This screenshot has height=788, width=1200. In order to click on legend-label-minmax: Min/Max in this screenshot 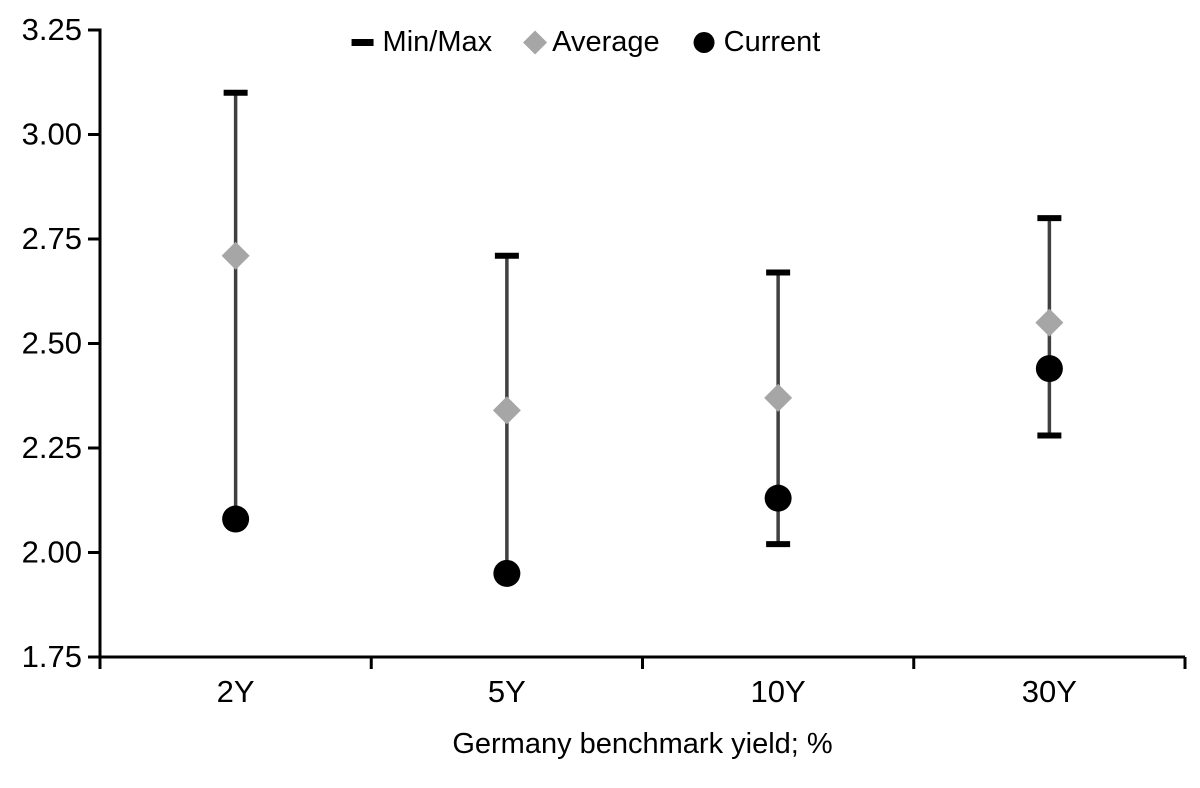, I will do `click(437, 42)`.